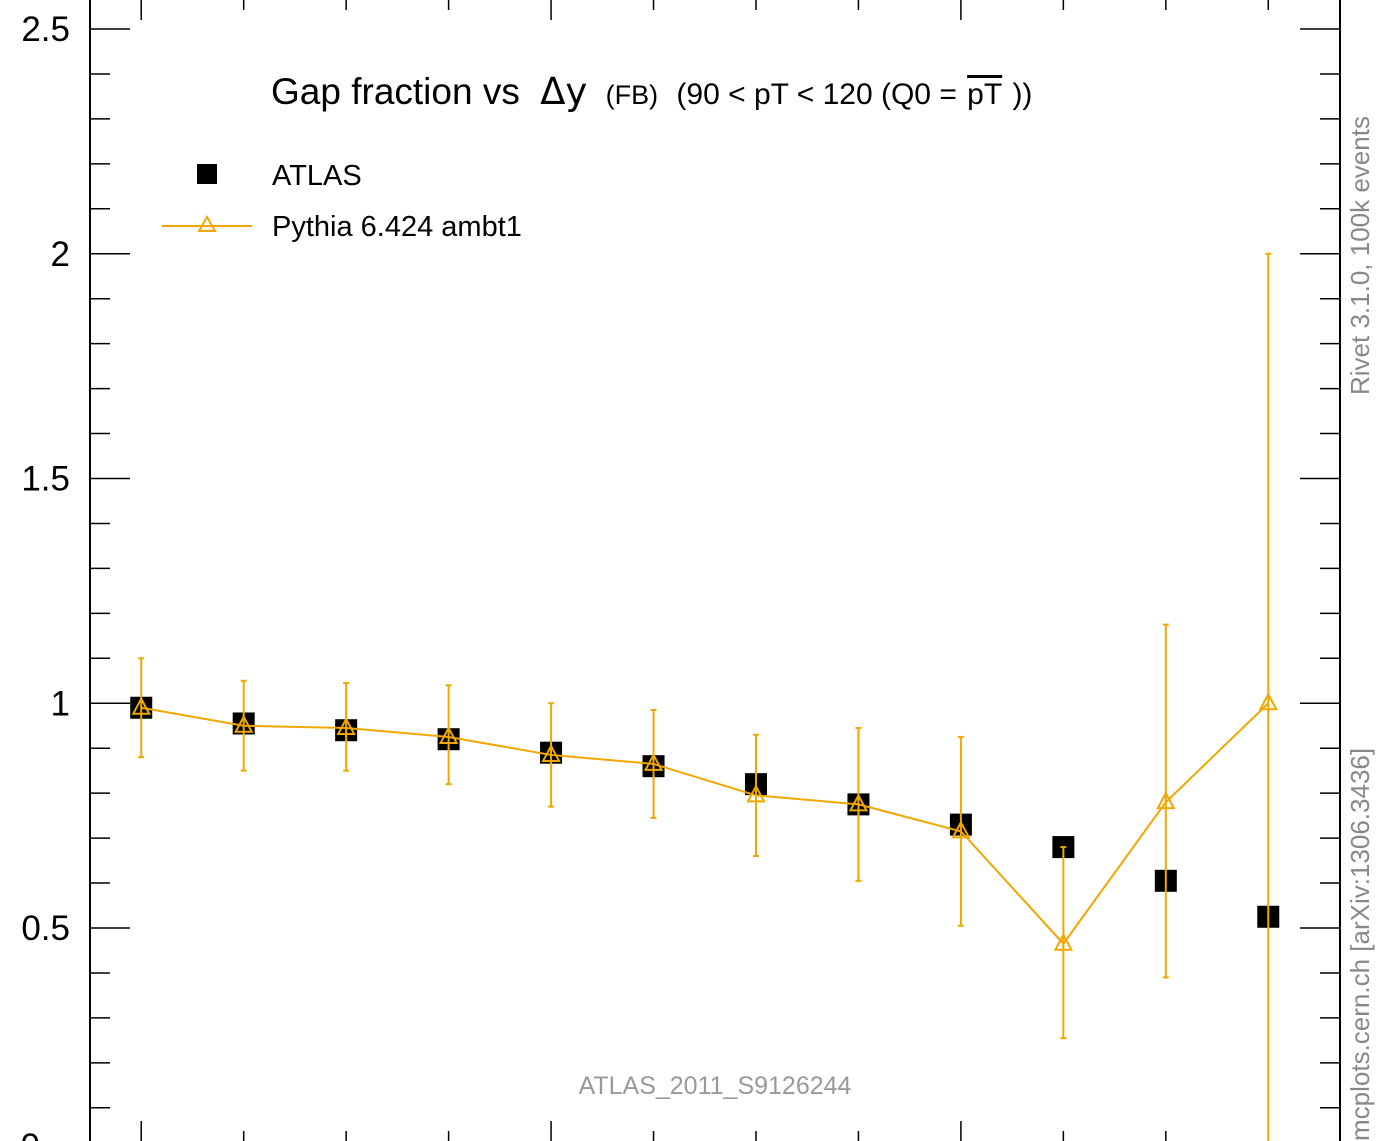 This screenshot has height=1141, width=1379. I want to click on legend: ATLAS Pythia 6.424 ambt1, so click(342, 201).